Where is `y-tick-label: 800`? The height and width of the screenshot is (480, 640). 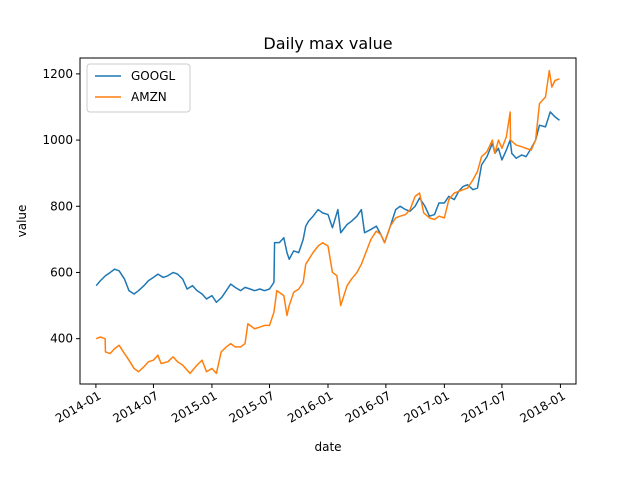
y-tick-label: 800 is located at coordinates (61, 206).